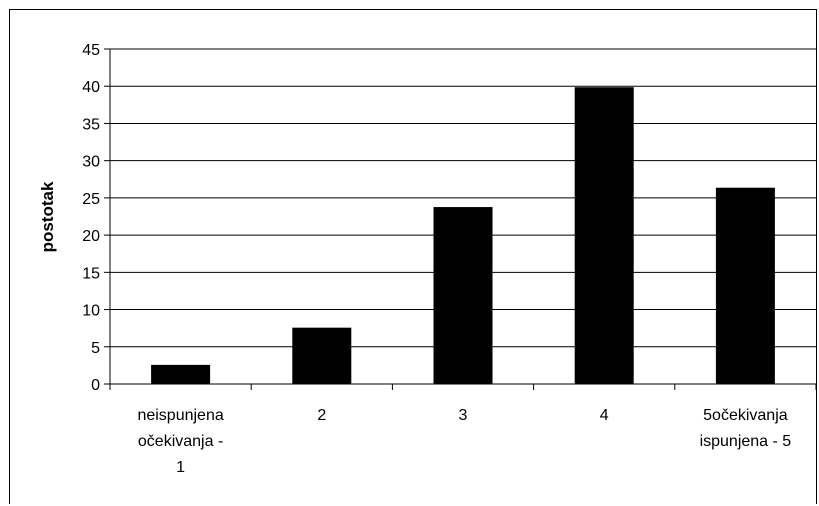 This screenshot has height=506, width=819. I want to click on x-tick-label-line: 3, so click(463, 415).